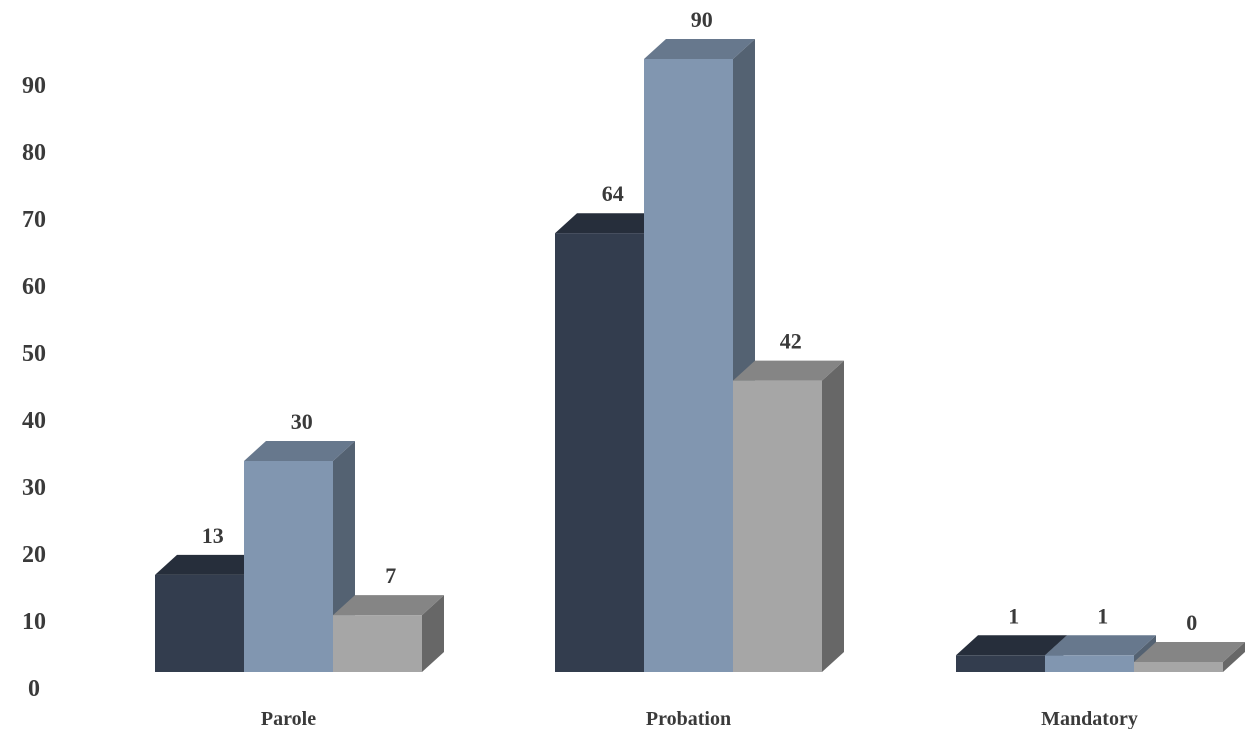 The width and height of the screenshot is (1246, 729). What do you see at coordinates (288, 718) in the screenshot?
I see `x-category-label: Parole` at bounding box center [288, 718].